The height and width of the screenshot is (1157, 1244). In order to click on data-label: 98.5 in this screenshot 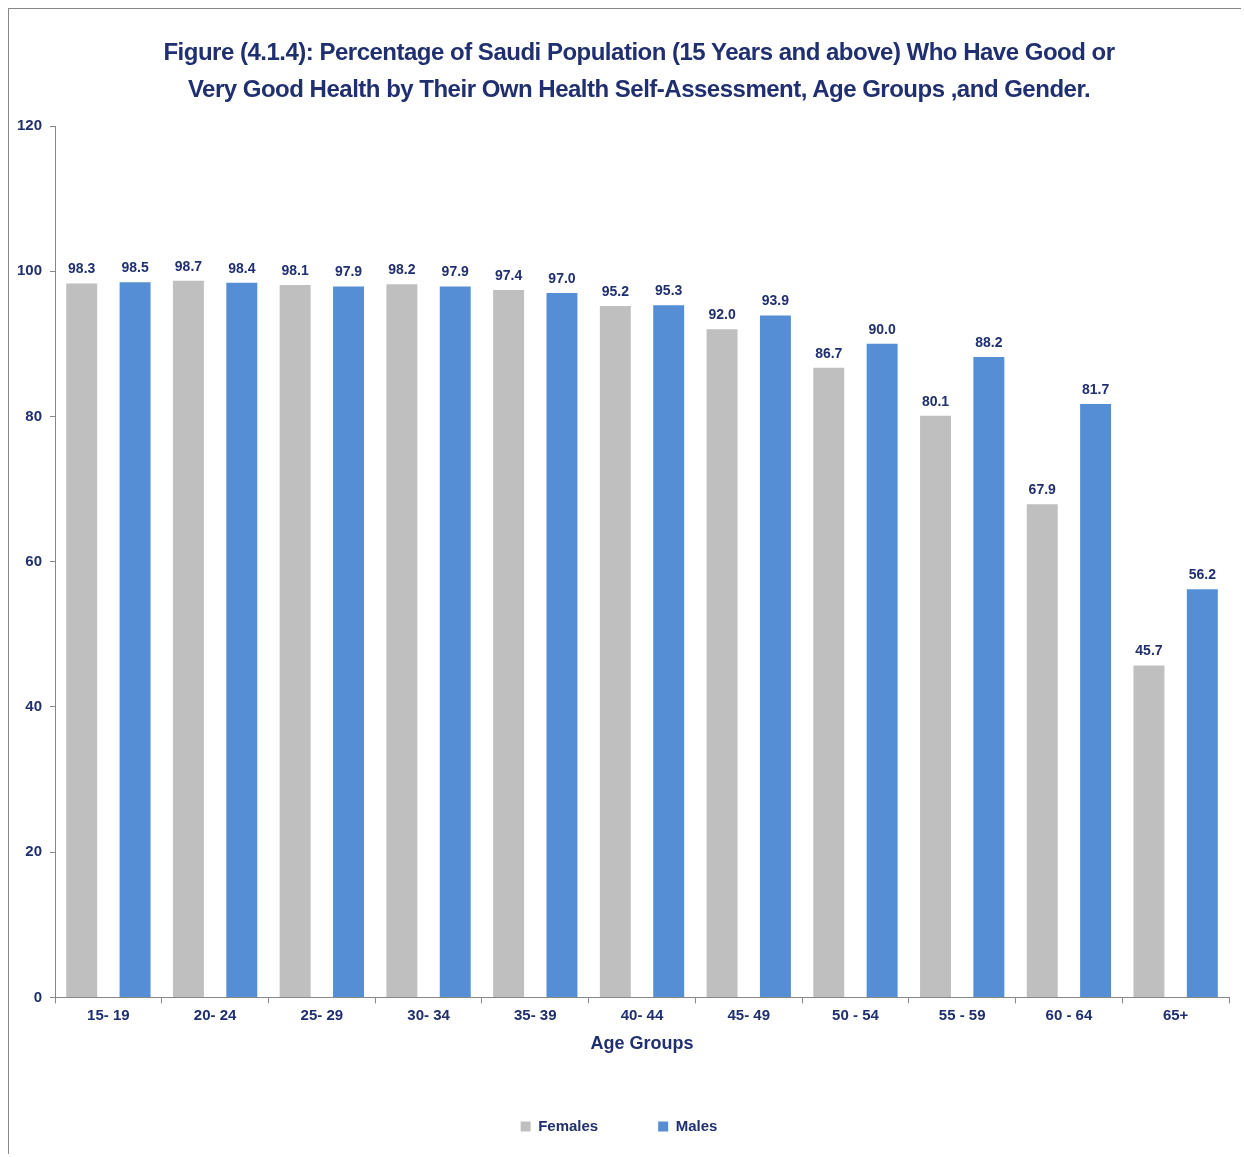, I will do `click(135, 266)`.